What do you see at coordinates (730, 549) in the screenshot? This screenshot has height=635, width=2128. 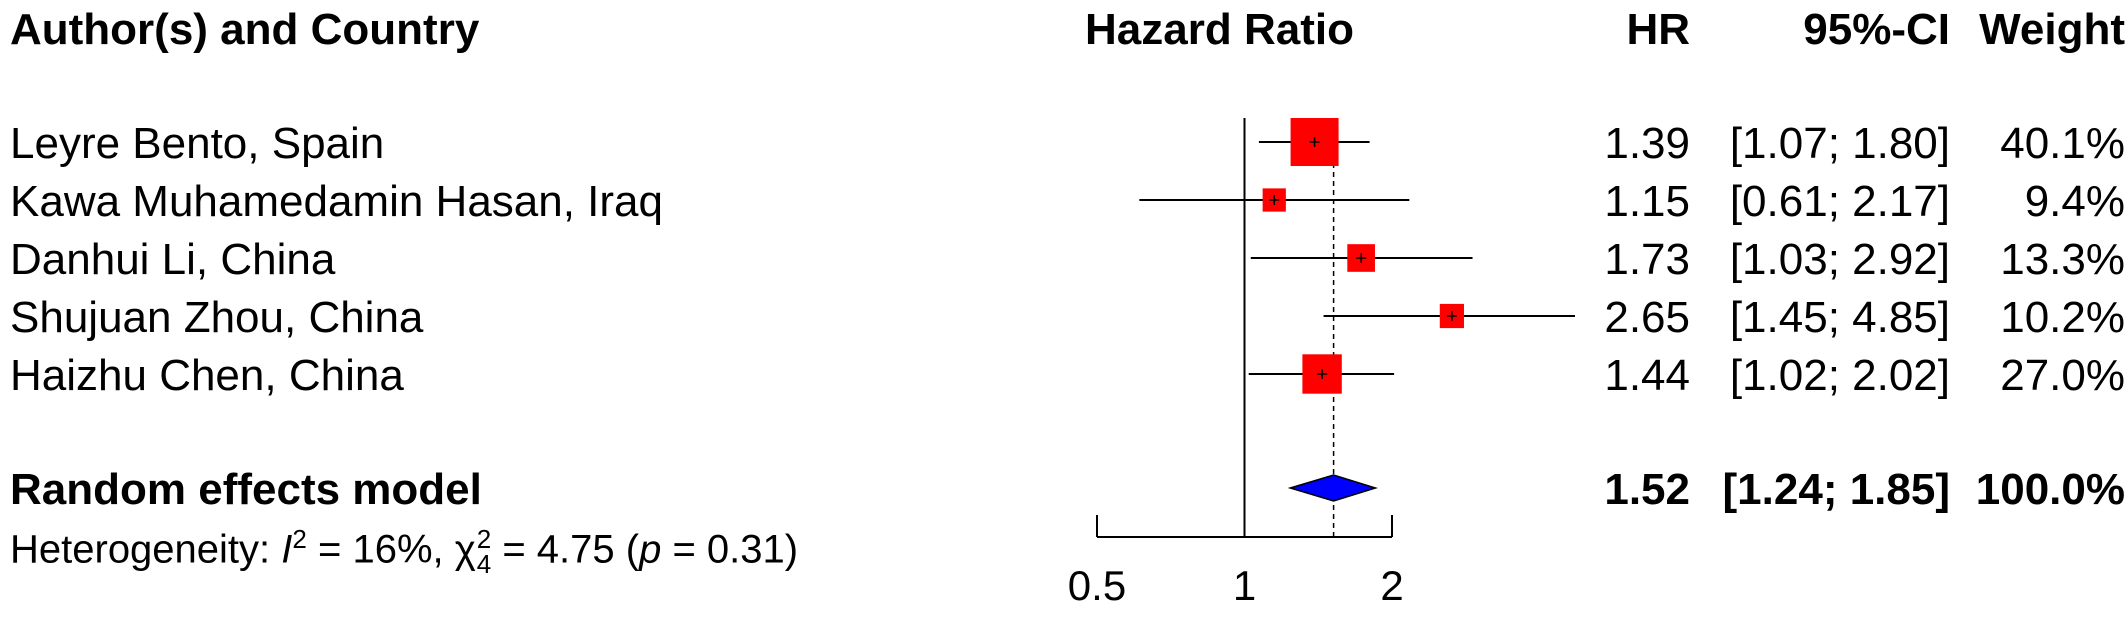 I see `p-value: = 0.31)` at bounding box center [730, 549].